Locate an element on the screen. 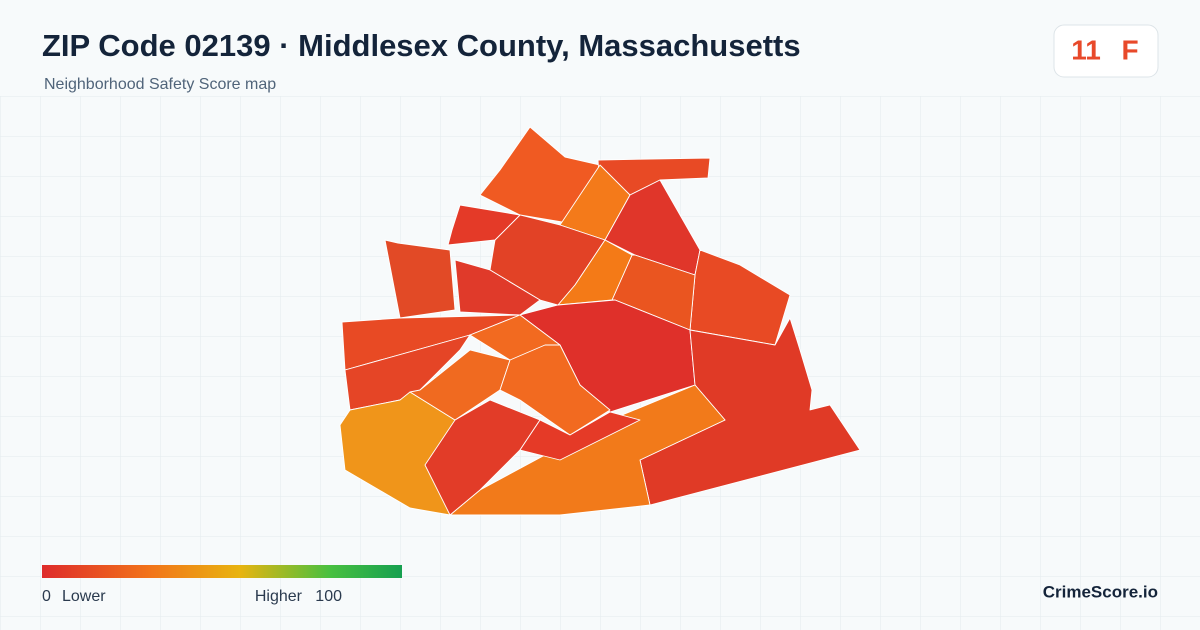  score-badge: 11 F is located at coordinates (1106, 51).